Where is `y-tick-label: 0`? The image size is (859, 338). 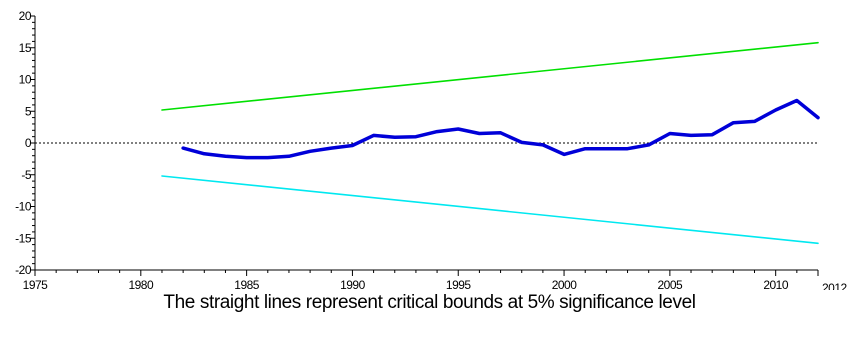
y-tick-label: 0 is located at coordinates (28, 143).